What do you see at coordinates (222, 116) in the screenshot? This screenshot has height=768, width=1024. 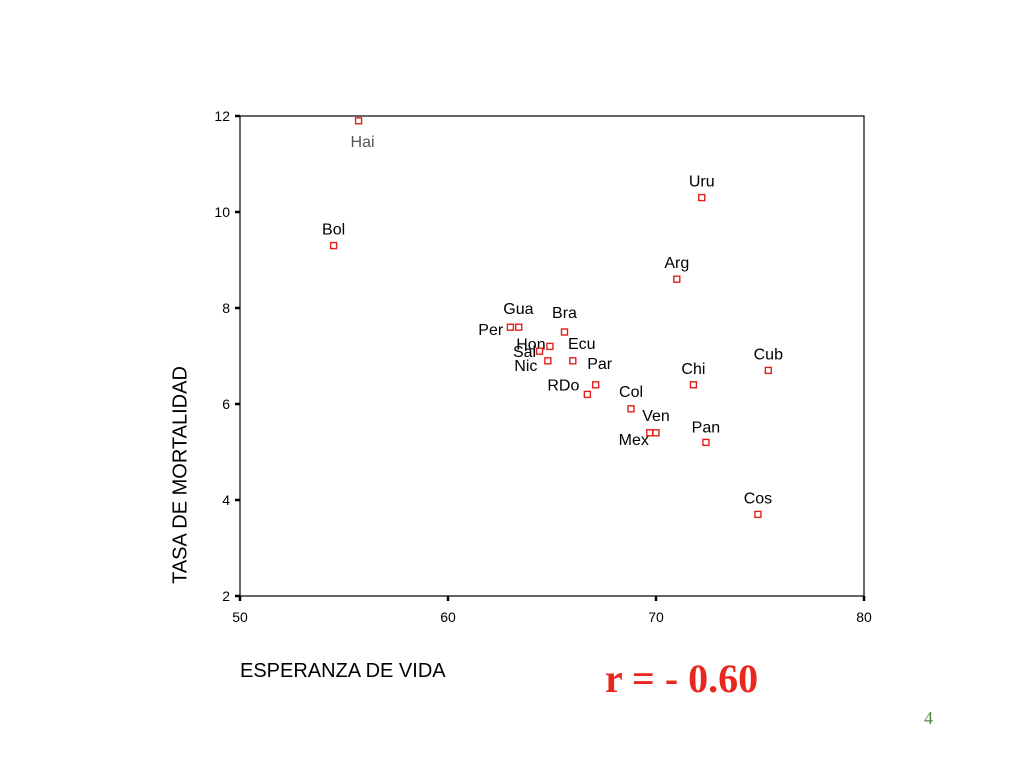 I see `y-tick-label: 12` at bounding box center [222, 116].